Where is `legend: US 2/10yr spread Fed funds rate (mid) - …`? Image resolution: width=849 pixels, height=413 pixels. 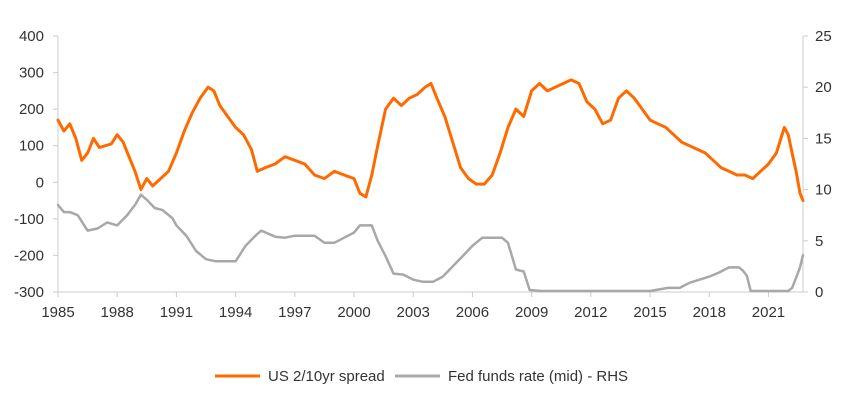
legend: US 2/10yr spread Fed funds rate (mid) - … is located at coordinates (421, 376).